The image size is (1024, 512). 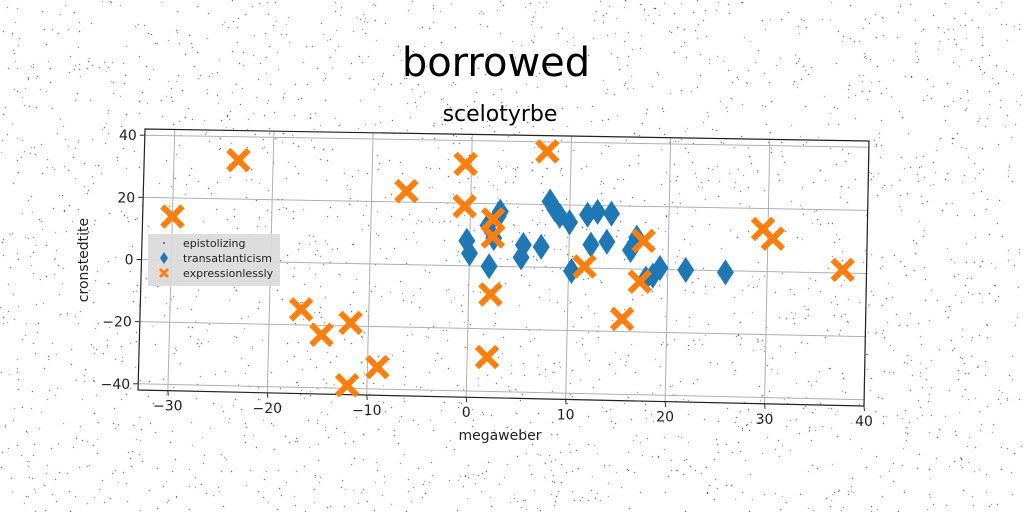 What do you see at coordinates (228, 273) in the screenshot?
I see `legend-label: expressionlessly` at bounding box center [228, 273].